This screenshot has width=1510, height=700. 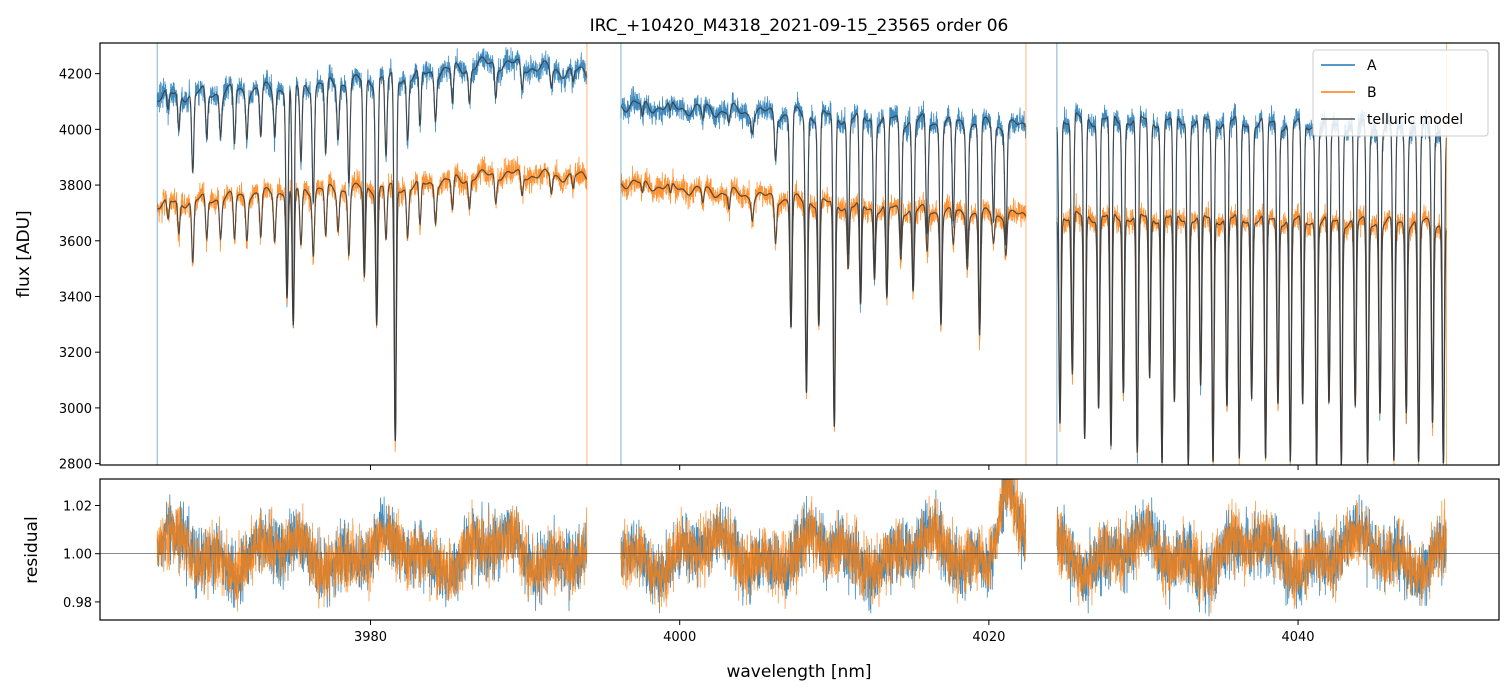 I want to click on residual-y-tick-label: 1.02, so click(x=77, y=507).